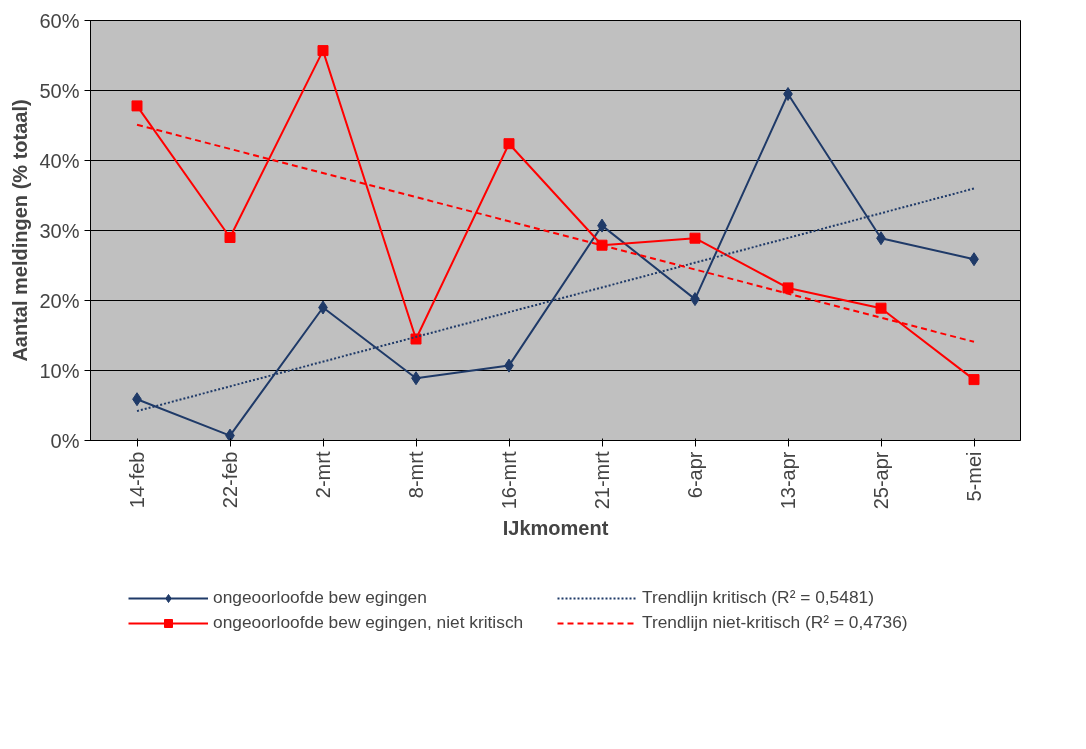  Describe the element at coordinates (509, 480) in the screenshot. I see `x-tick-label: 16-mrt` at that location.